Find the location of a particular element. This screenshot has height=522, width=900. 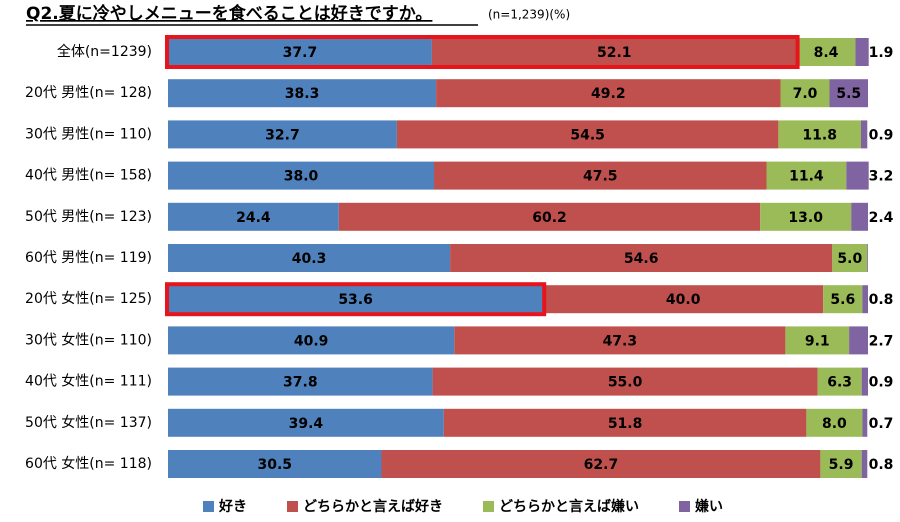

legend-label: 嫌い is located at coordinates (709, 506).